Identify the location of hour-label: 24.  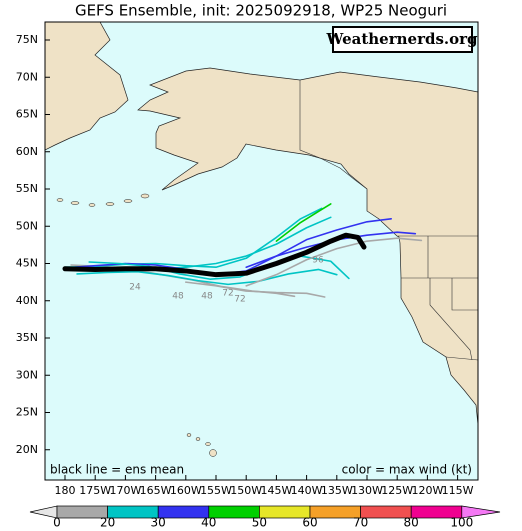
(135, 288).